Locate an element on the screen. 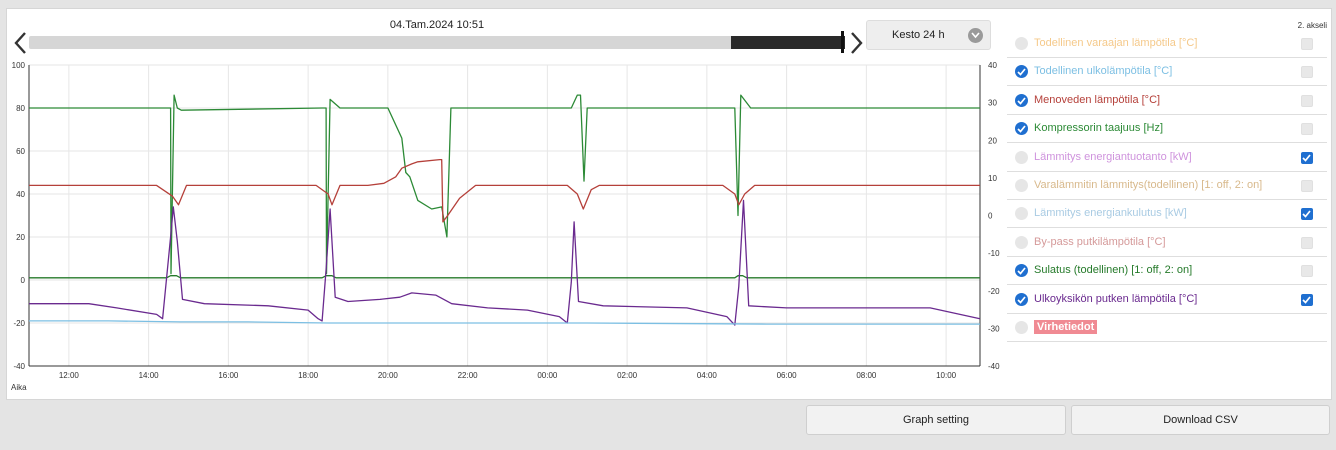 The image size is (1336, 450). x-tick-label: 18:00 is located at coordinates (308, 375).